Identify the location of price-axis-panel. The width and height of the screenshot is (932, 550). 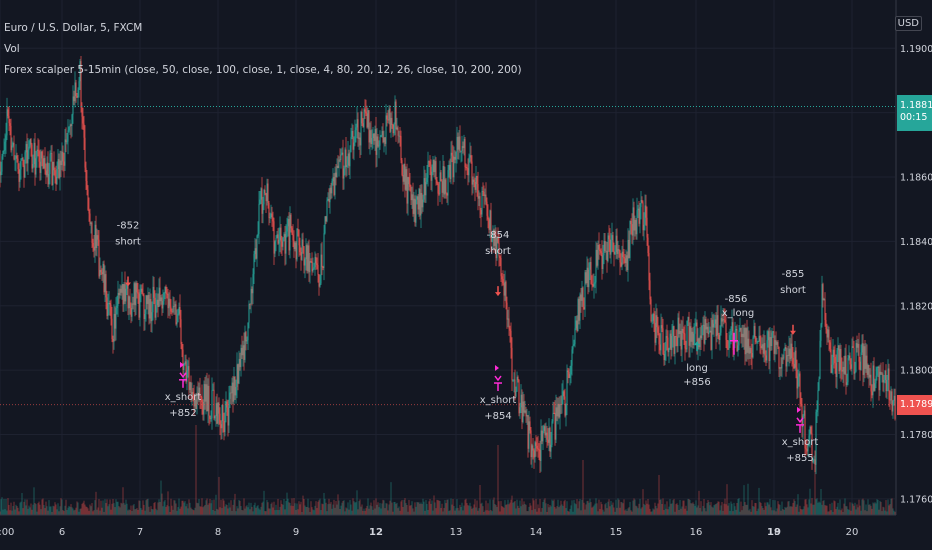
(914, 257).